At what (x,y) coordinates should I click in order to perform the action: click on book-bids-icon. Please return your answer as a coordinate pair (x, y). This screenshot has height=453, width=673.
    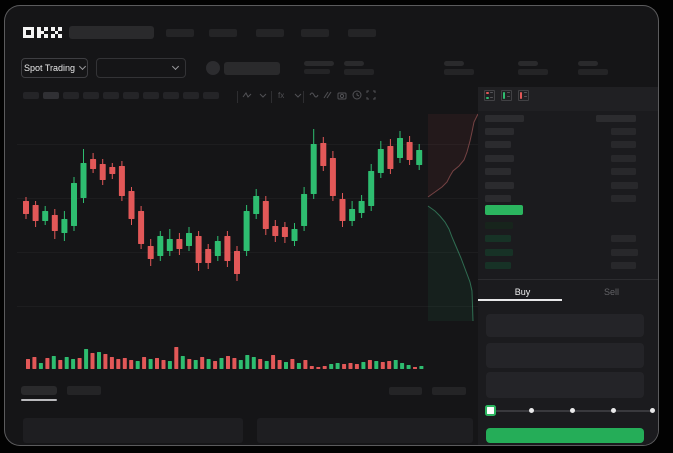
    Looking at the image, I should click on (506, 95).